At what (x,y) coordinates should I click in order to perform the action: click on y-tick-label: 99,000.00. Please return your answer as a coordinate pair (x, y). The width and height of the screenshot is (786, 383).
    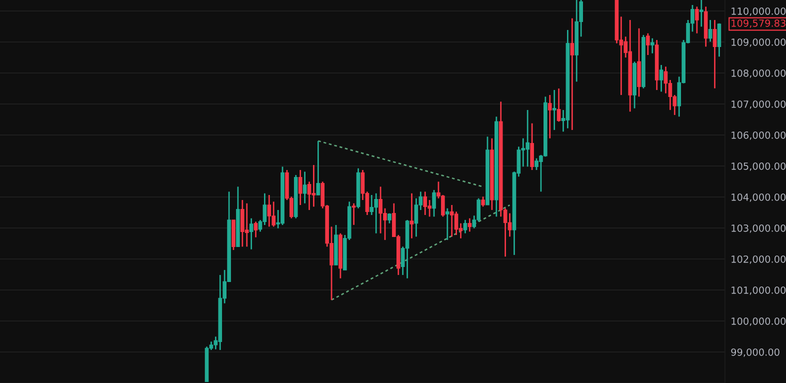
    Looking at the image, I should click on (755, 352).